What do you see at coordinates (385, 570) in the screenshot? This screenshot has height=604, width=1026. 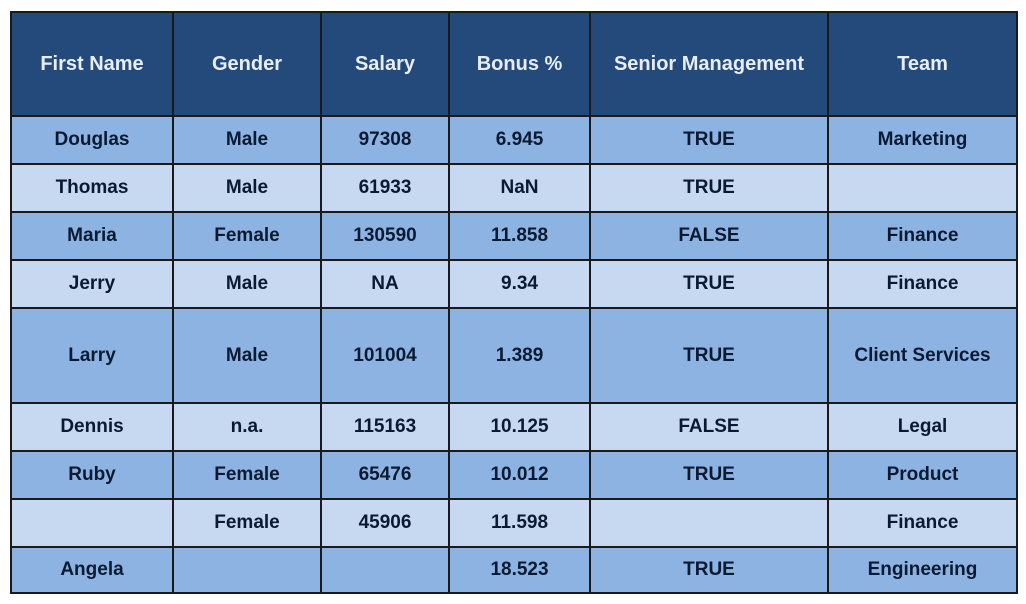 I see `cell-salary` at bounding box center [385, 570].